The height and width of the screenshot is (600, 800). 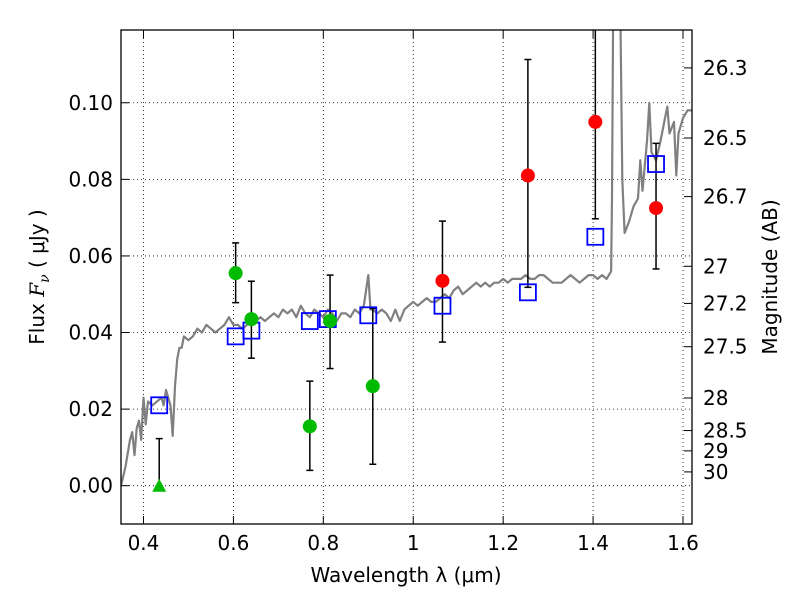 What do you see at coordinates (90, 409) in the screenshot?
I see `y-tick-label: 0.02` at bounding box center [90, 409].